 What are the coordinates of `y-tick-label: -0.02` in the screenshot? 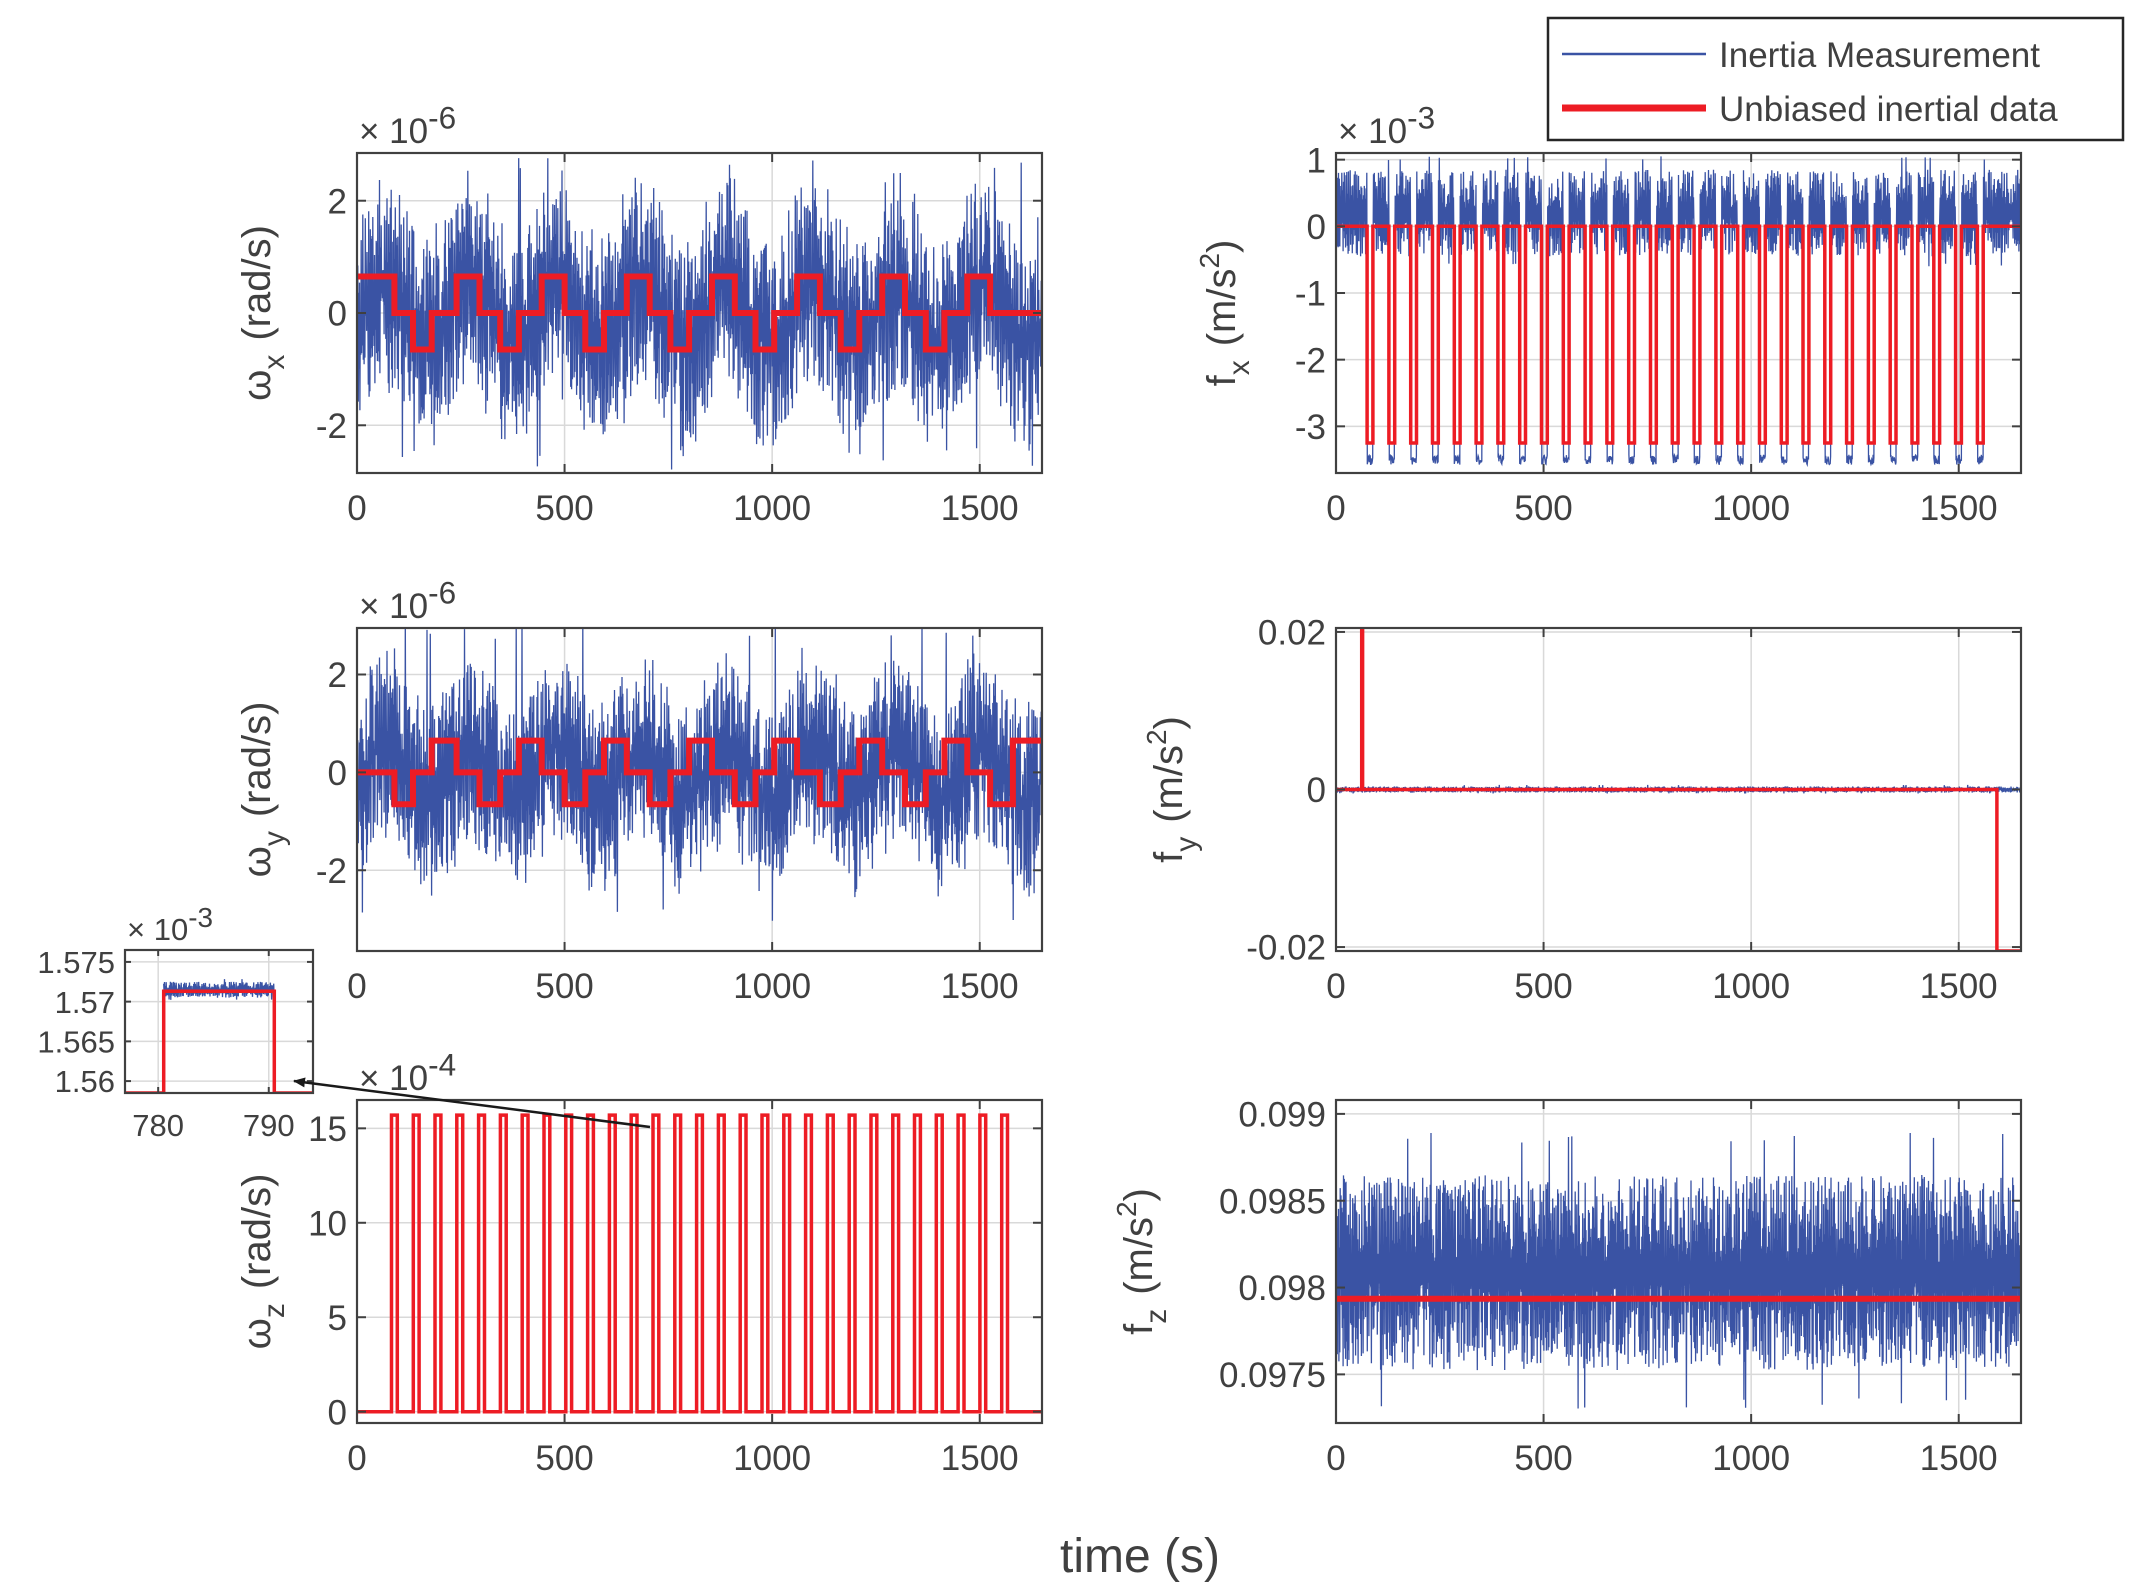 It's located at (1286, 948).